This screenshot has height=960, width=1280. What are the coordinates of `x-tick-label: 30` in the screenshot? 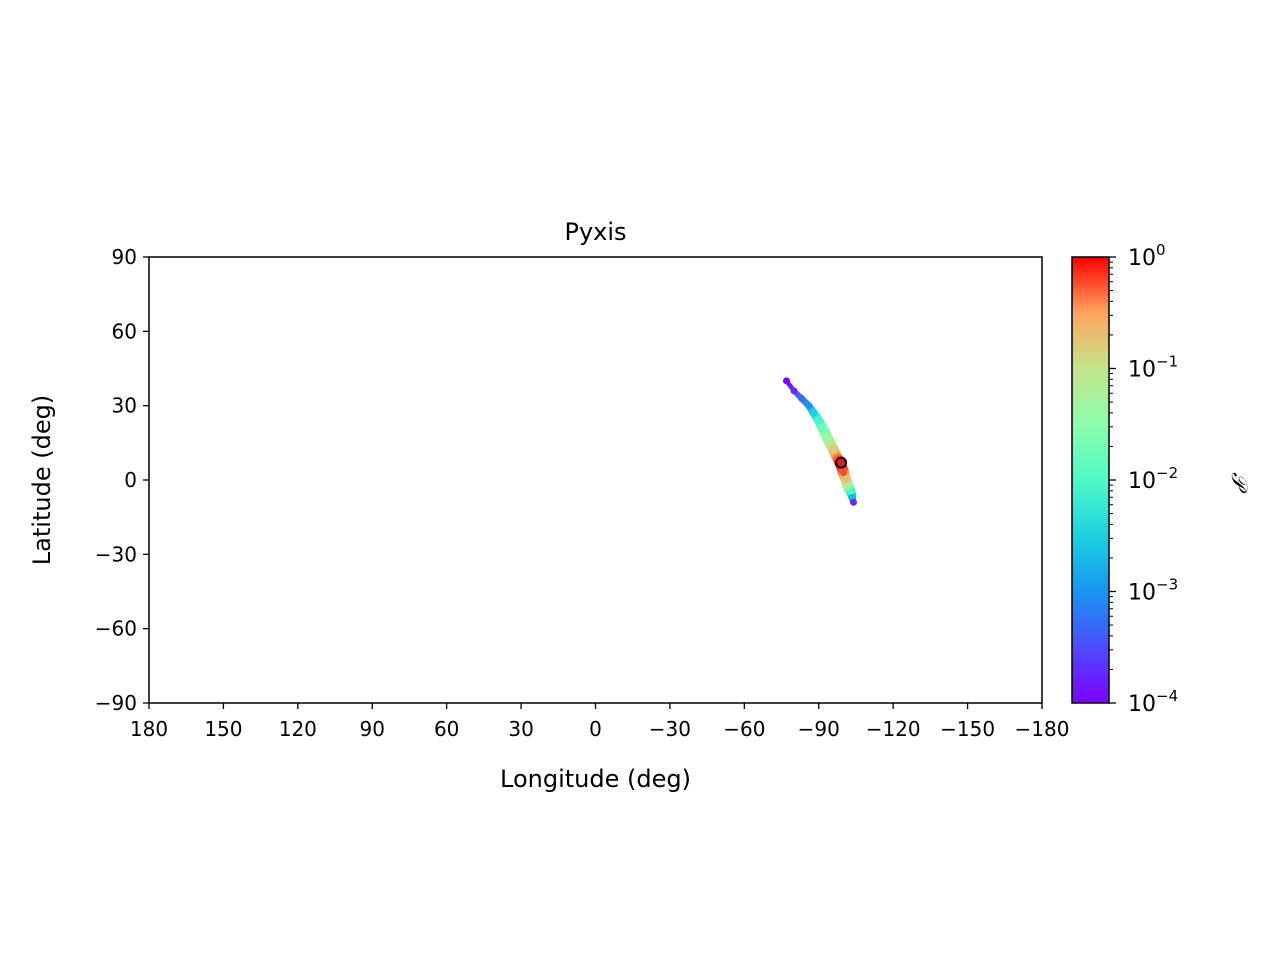 It's located at (520, 729).